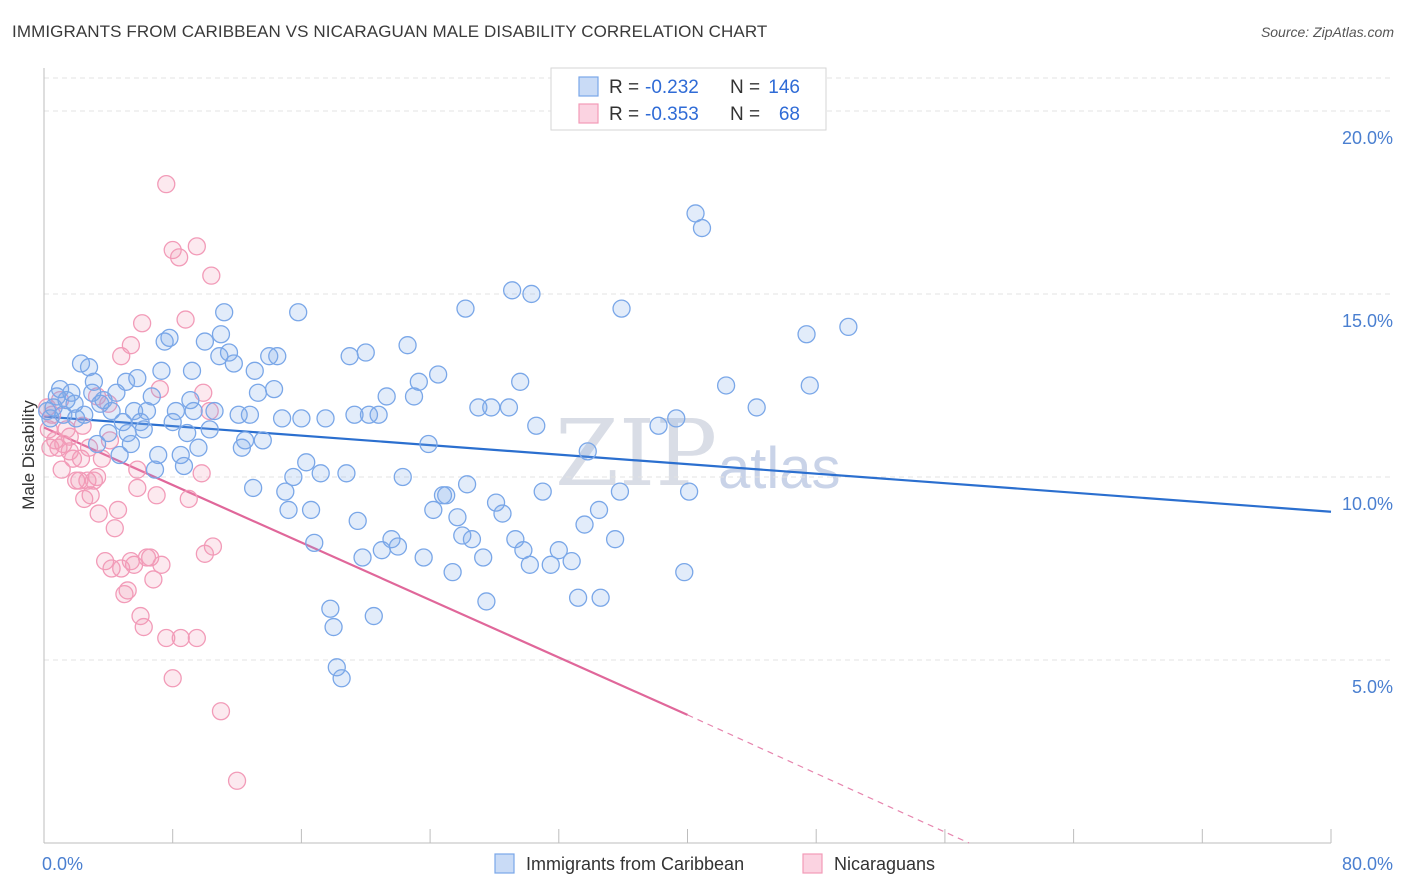  I want to click on legend-n-value-caribbean: 146, so click(784, 87).